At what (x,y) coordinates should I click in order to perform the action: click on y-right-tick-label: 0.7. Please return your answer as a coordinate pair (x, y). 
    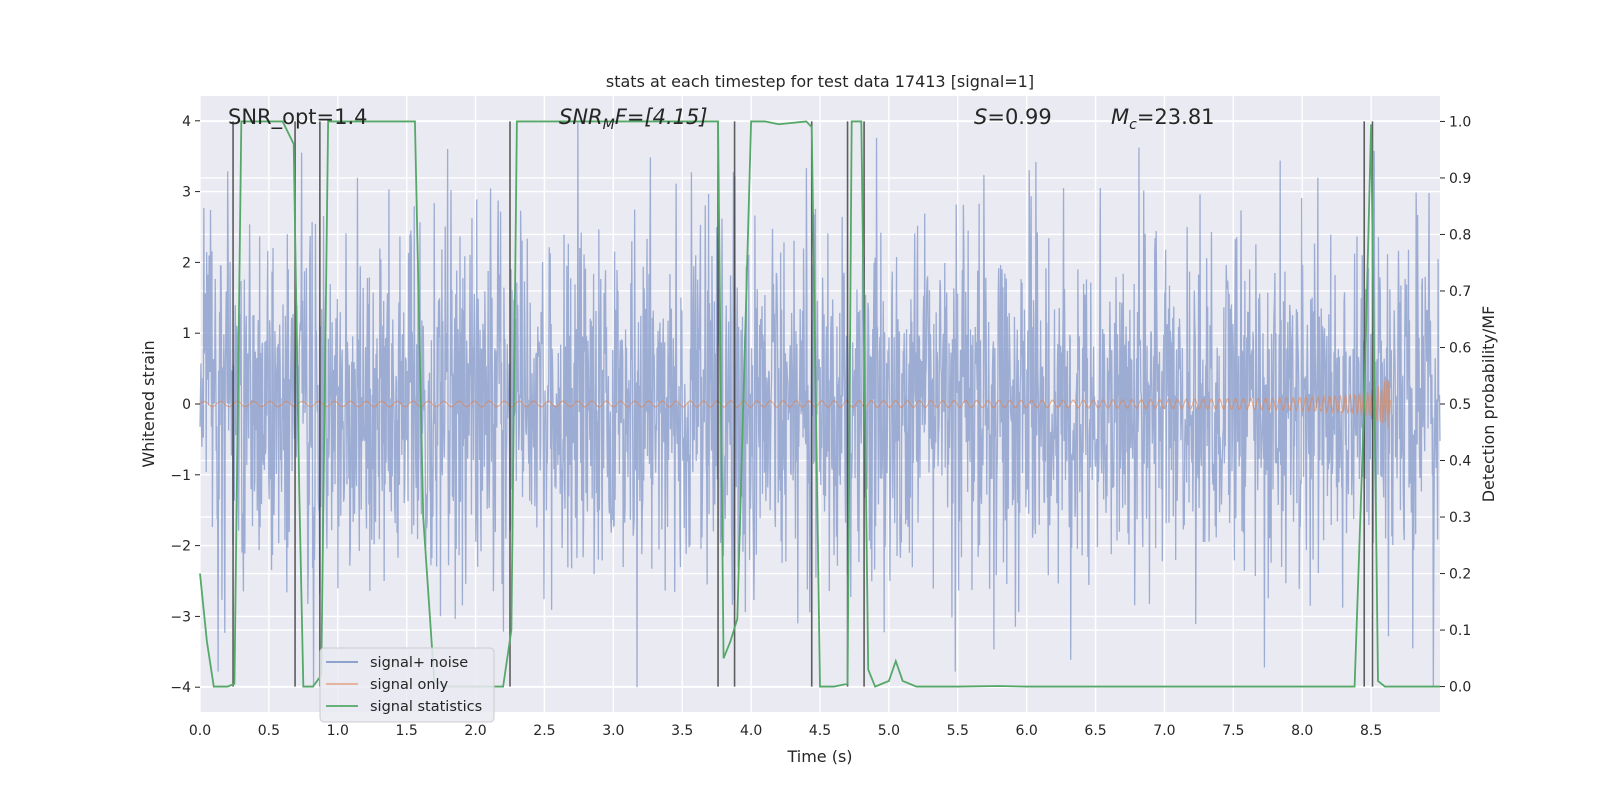
    Looking at the image, I should click on (1460, 292).